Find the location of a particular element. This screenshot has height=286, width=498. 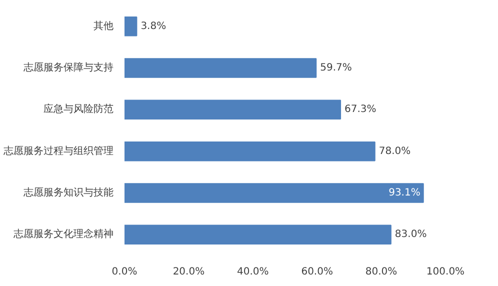

x-tick-label: 0.0% is located at coordinates (125, 272).